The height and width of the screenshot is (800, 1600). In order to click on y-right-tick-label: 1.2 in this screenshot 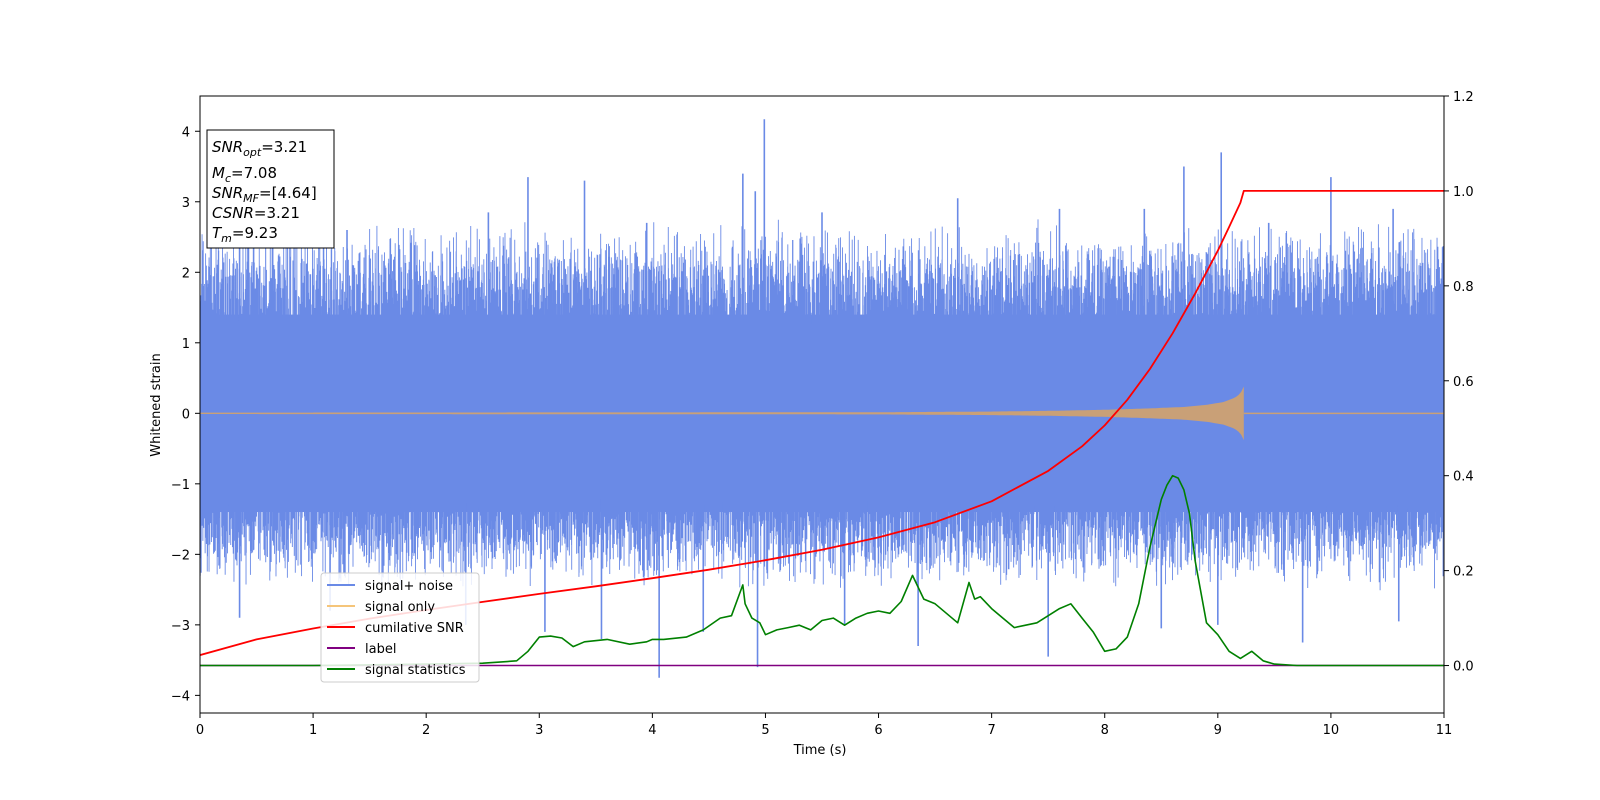, I will do `click(1463, 97)`.